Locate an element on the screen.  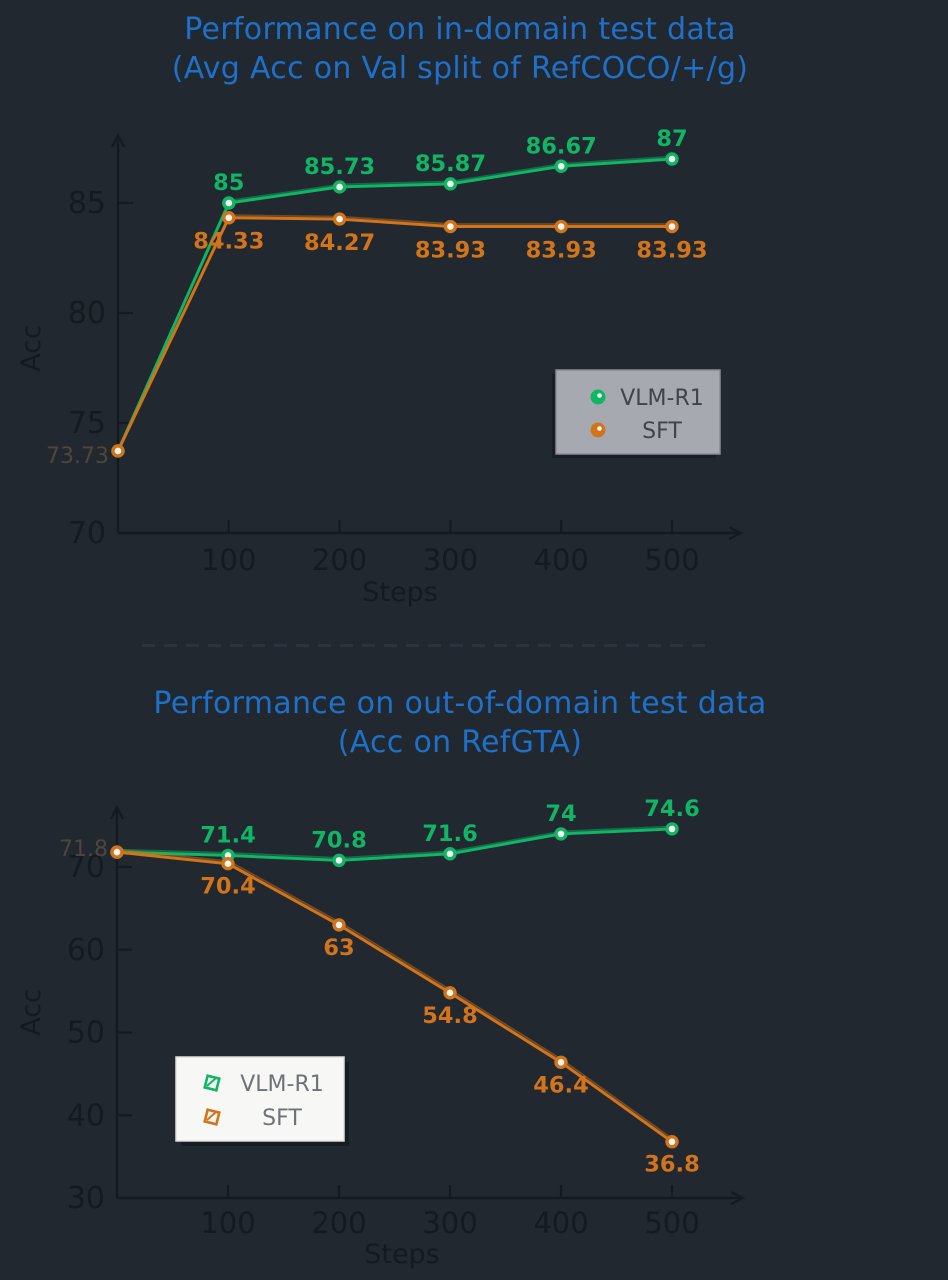
series-sft: 84.33 84.27 83.93 83.93 83.93 is located at coordinates (409, 334).